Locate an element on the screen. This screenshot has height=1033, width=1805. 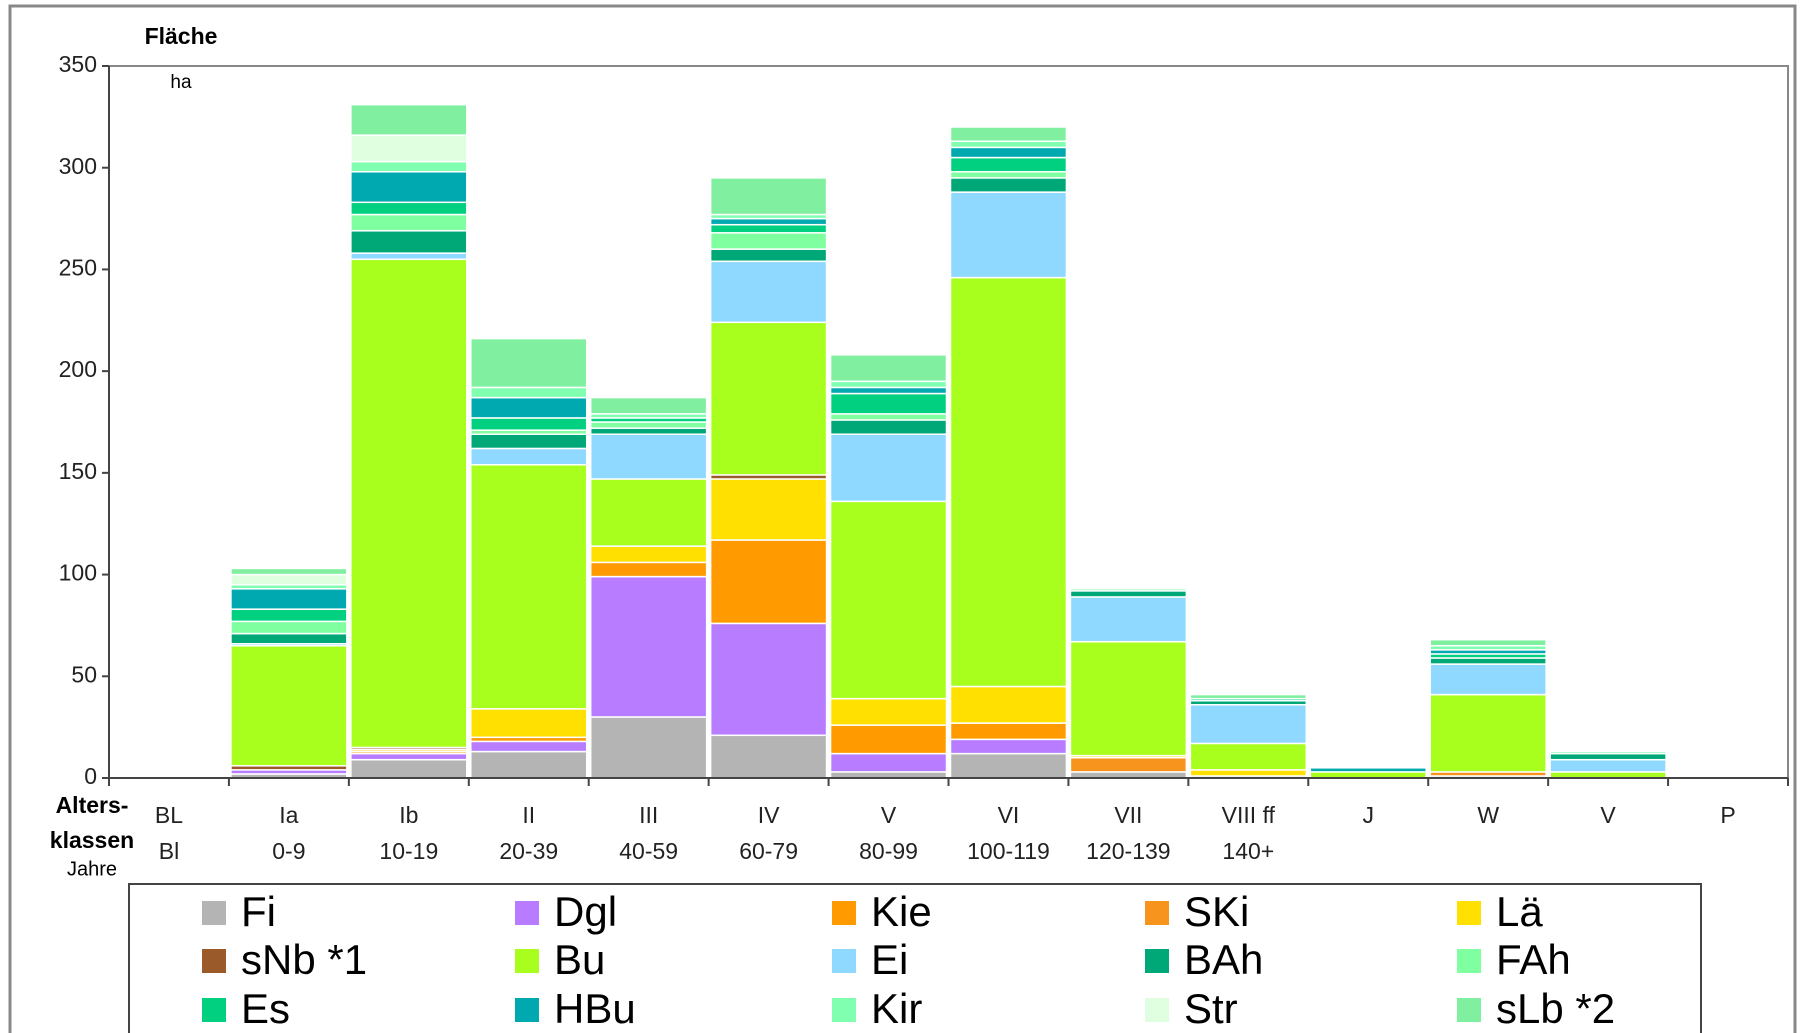
x-axis-label: klassen is located at coordinates (92, 840).